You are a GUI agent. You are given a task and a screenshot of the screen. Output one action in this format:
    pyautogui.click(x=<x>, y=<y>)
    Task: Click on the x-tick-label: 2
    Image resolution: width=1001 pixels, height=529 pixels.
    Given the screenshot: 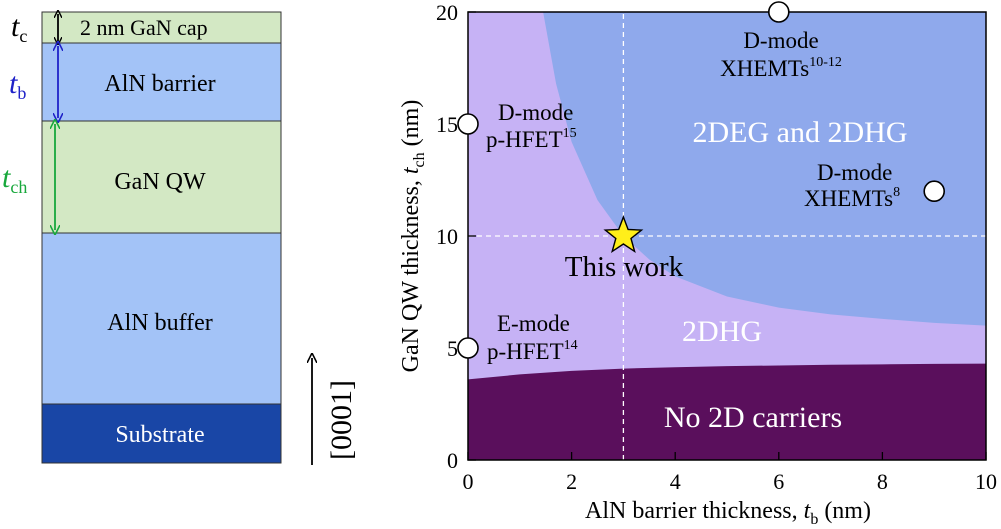 What is the action you would take?
    pyautogui.click(x=571, y=481)
    